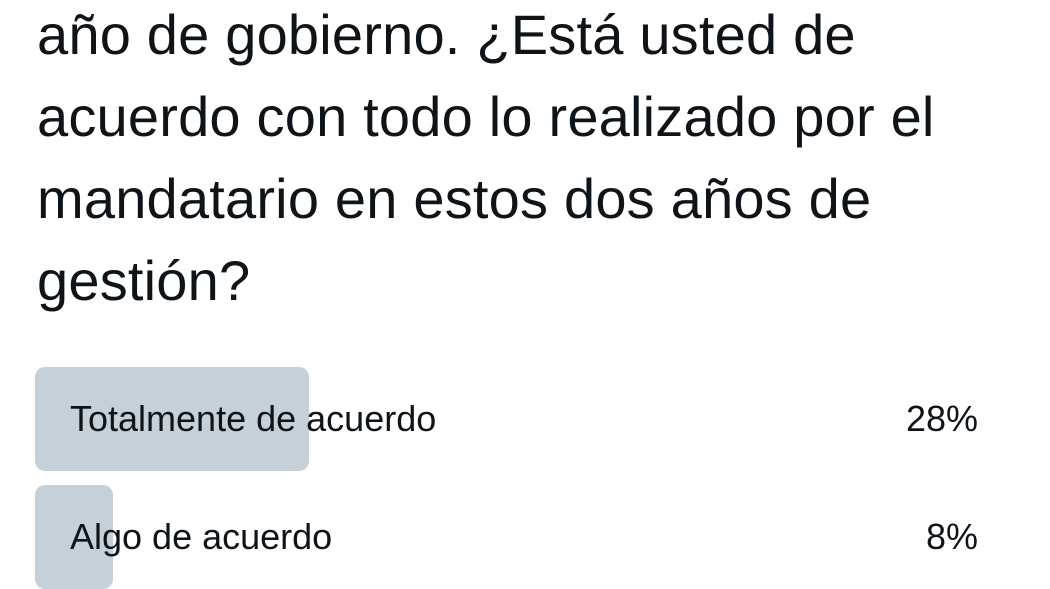 This screenshot has height=589, width=1050. I want to click on poll-option-label: Totalmente de acuerdo, so click(253, 418).